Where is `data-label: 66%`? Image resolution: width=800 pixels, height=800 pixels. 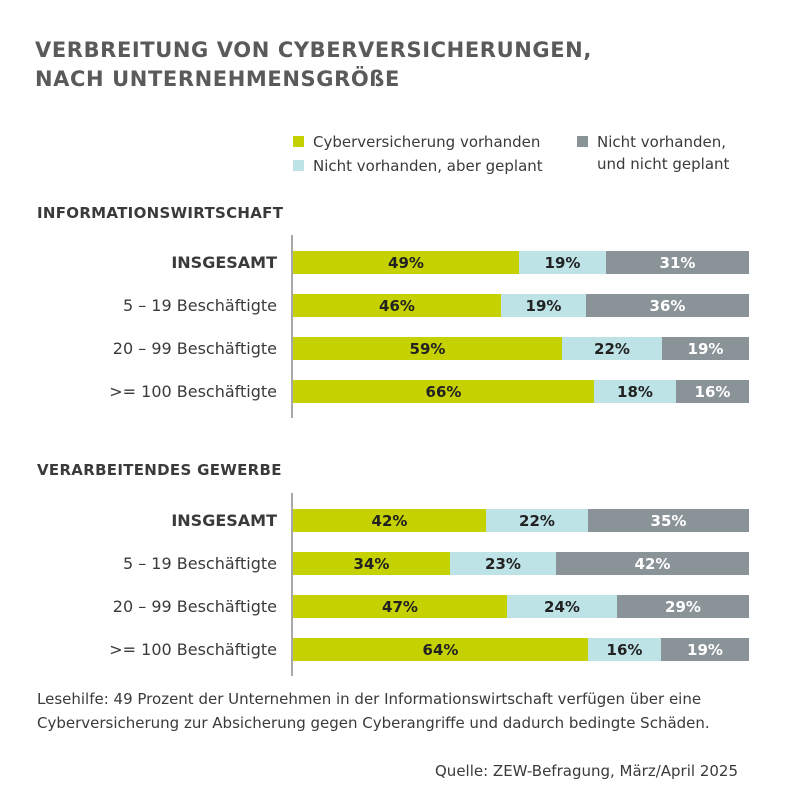 data-label: 66% is located at coordinates (443, 391).